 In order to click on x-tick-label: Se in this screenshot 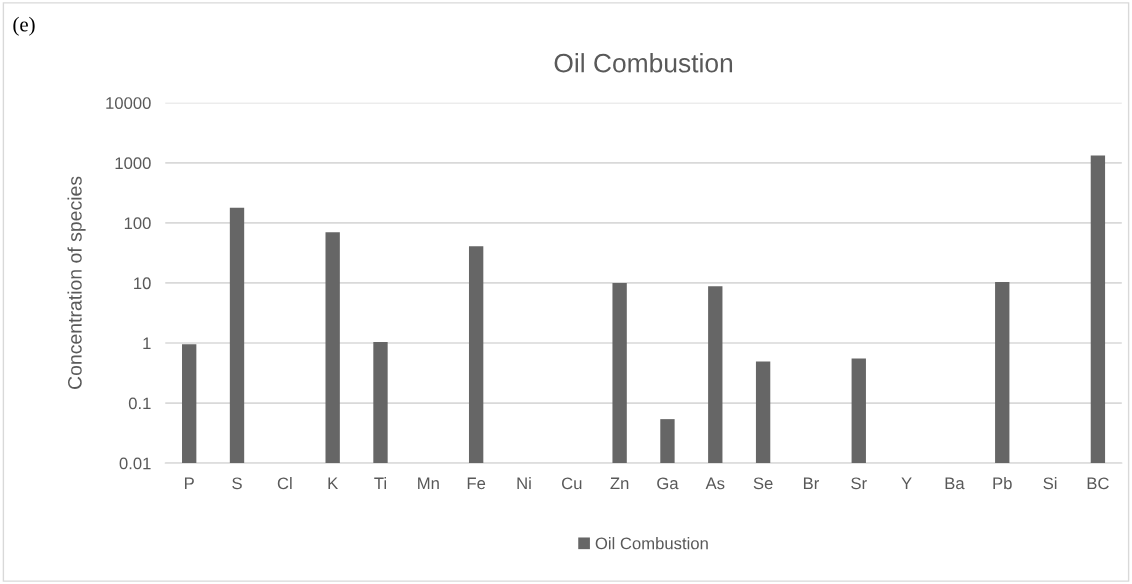, I will do `click(763, 483)`.